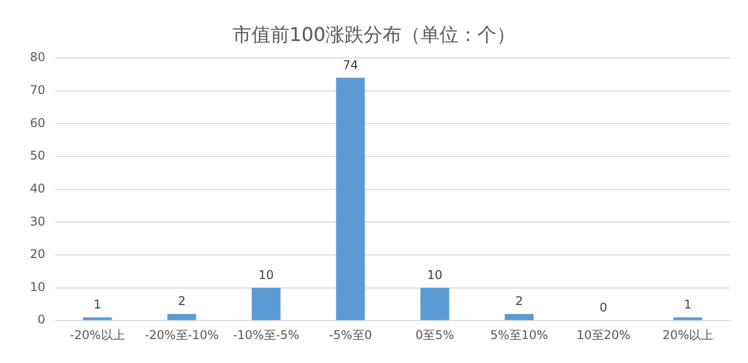 This screenshot has height=363, width=748. Describe the element at coordinates (434, 335) in the screenshot. I see `x-tick-label: 0至5%` at that location.